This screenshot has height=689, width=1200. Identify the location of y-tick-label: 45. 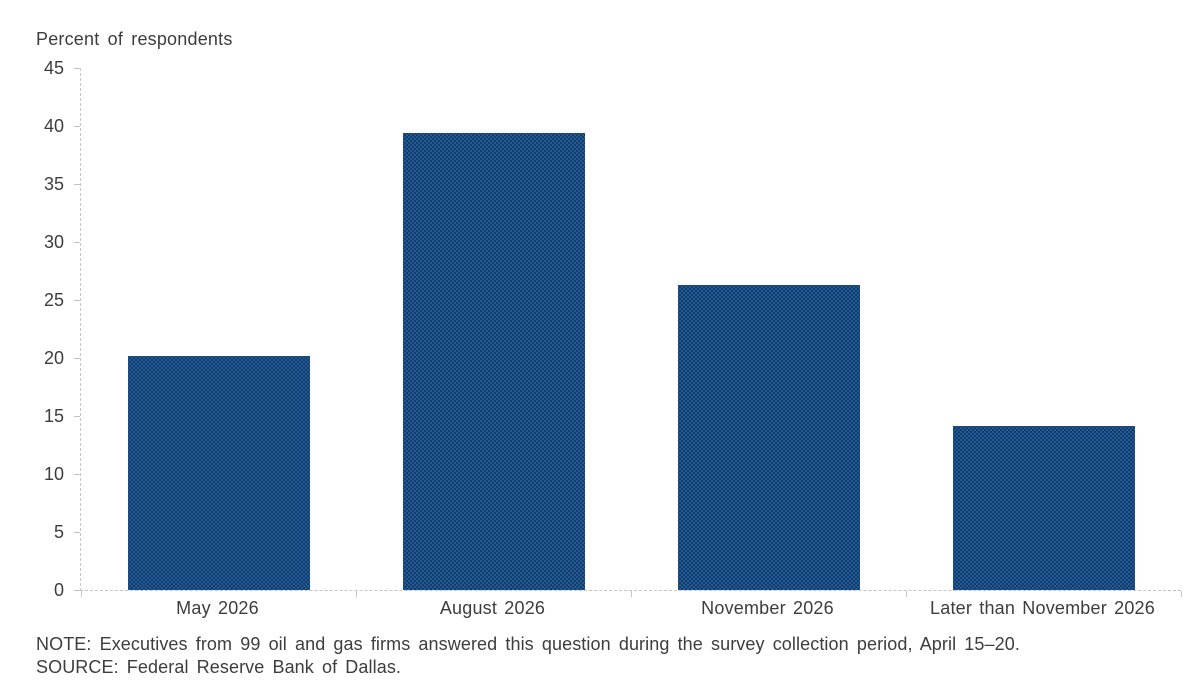
(53, 68).